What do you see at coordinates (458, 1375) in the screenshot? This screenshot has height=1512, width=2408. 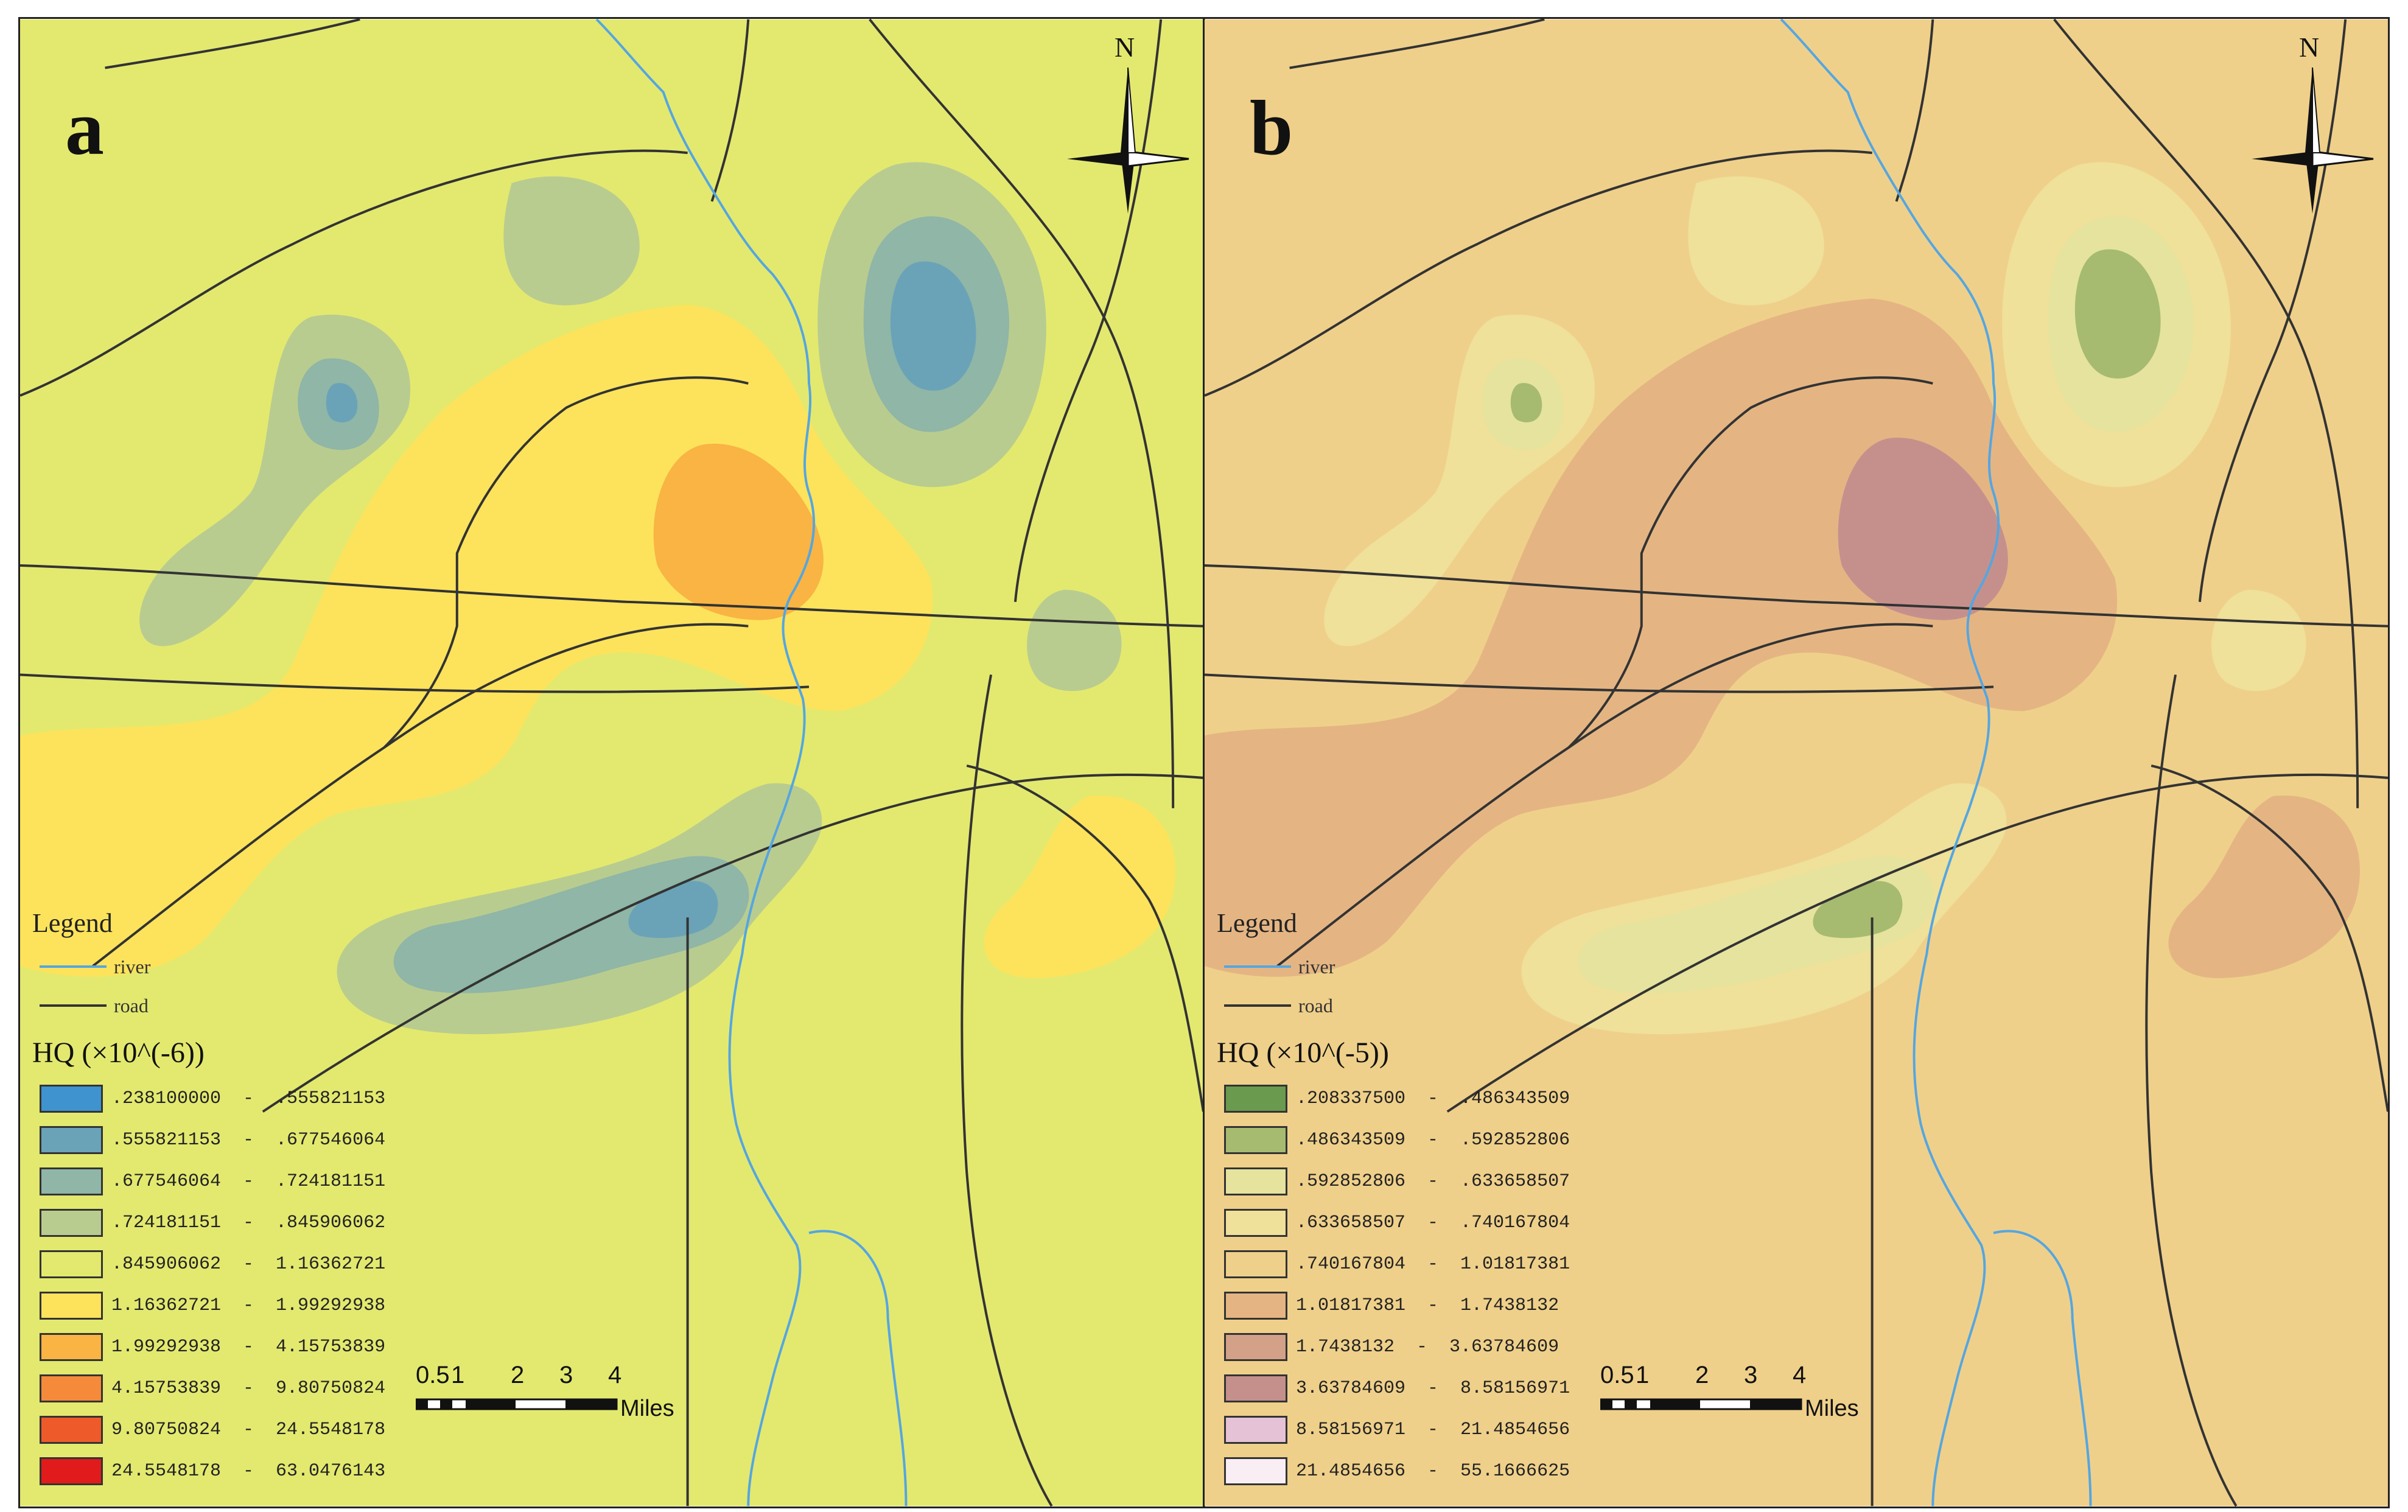 I see `scale-tick: 1` at bounding box center [458, 1375].